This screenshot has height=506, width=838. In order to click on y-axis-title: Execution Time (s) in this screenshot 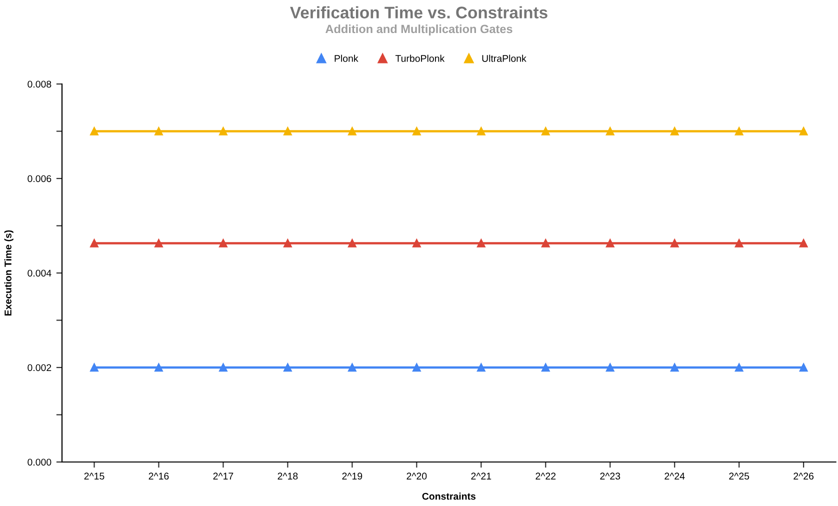, I will do `click(9, 273)`.